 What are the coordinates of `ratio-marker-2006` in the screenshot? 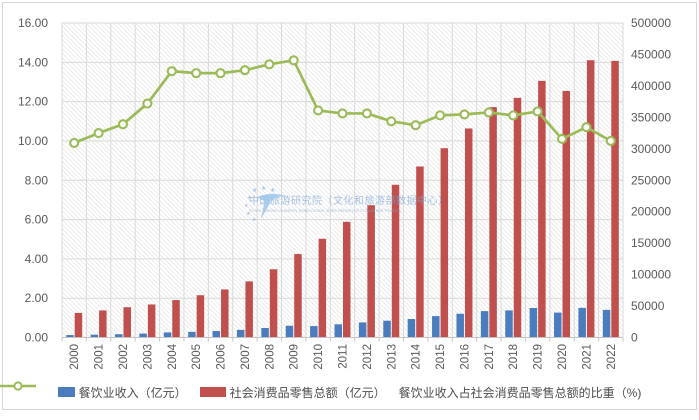 It's located at (220, 73).